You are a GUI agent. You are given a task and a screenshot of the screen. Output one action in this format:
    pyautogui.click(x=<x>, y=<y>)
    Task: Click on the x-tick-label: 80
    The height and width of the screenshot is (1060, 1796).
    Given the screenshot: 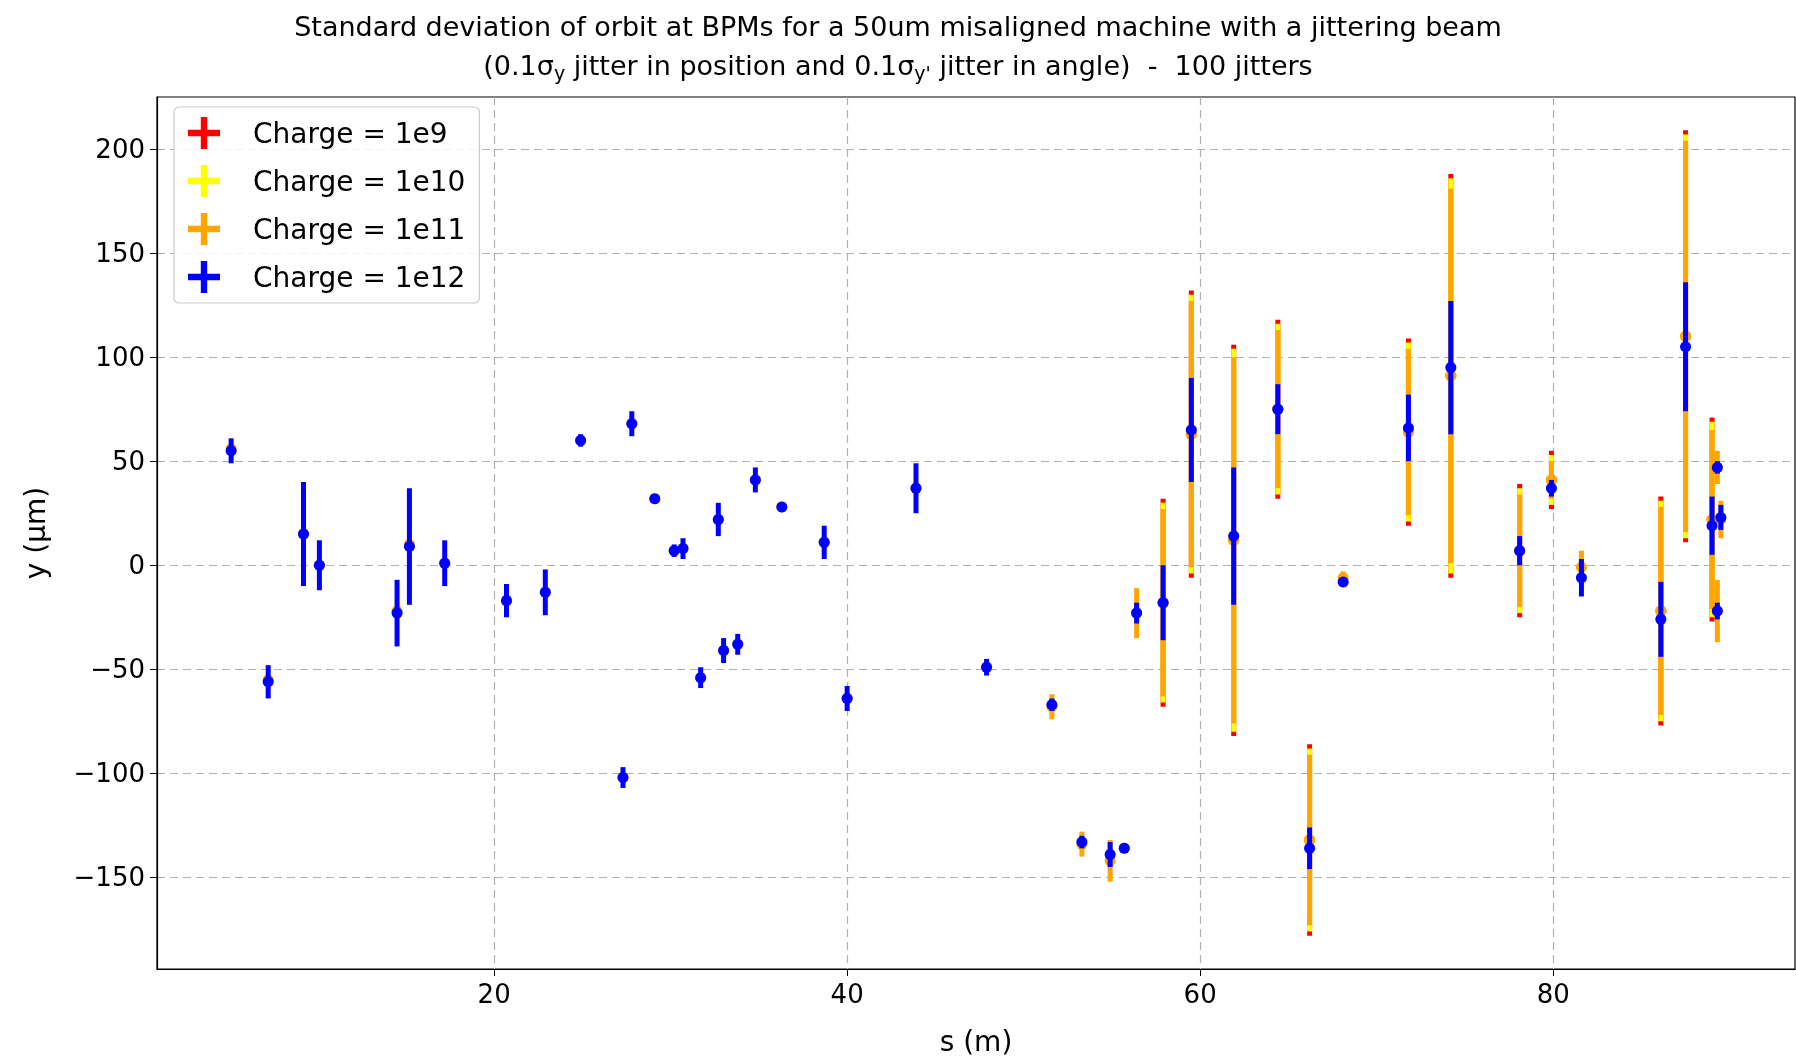 What is the action you would take?
    pyautogui.click(x=1553, y=994)
    